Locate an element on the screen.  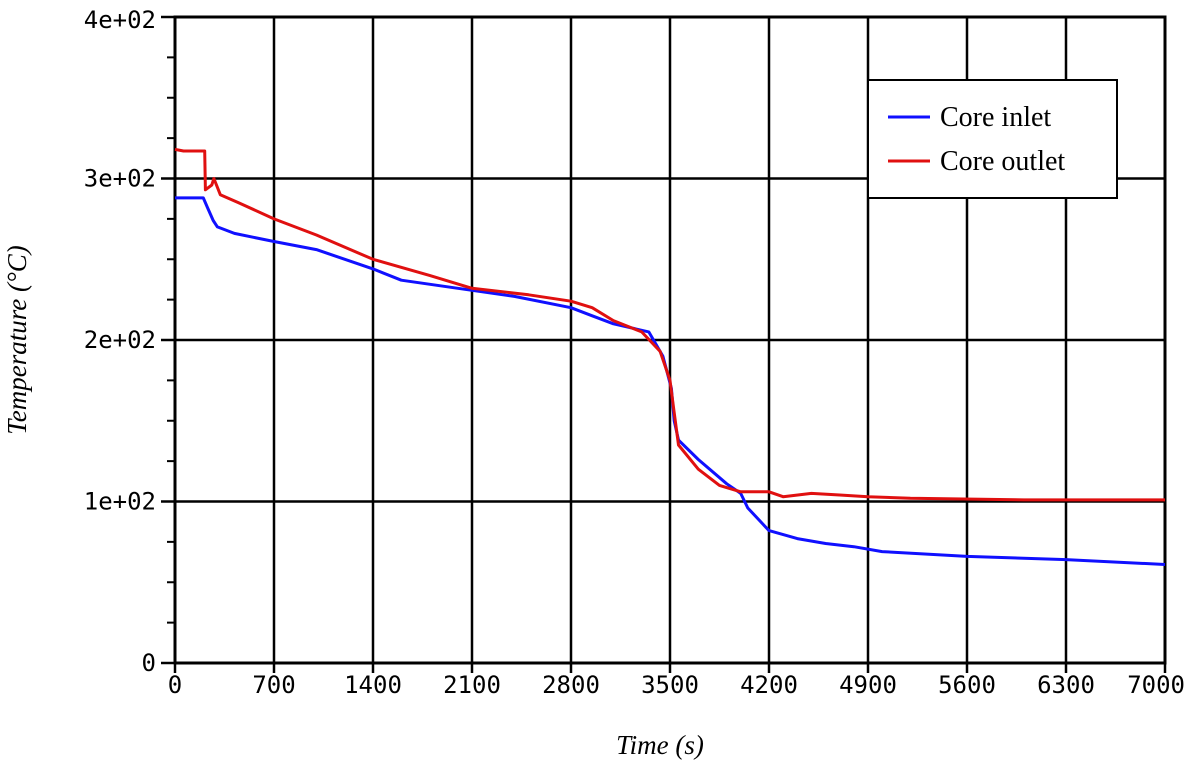
x-tick-label-9: 6300 is located at coordinates (1066, 685).